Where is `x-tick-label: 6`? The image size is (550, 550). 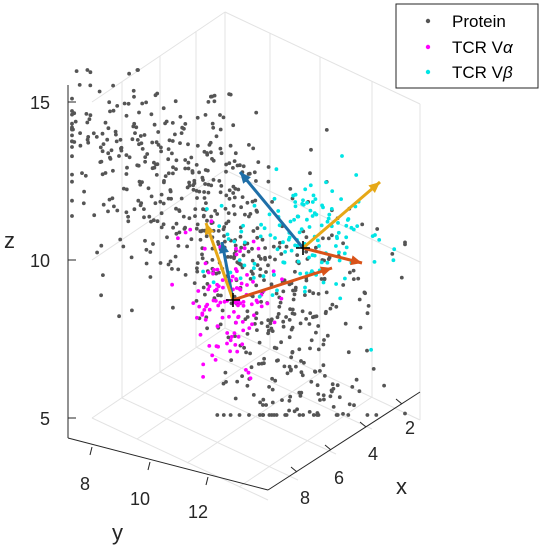 x-tick-label: 6 is located at coordinates (339, 478).